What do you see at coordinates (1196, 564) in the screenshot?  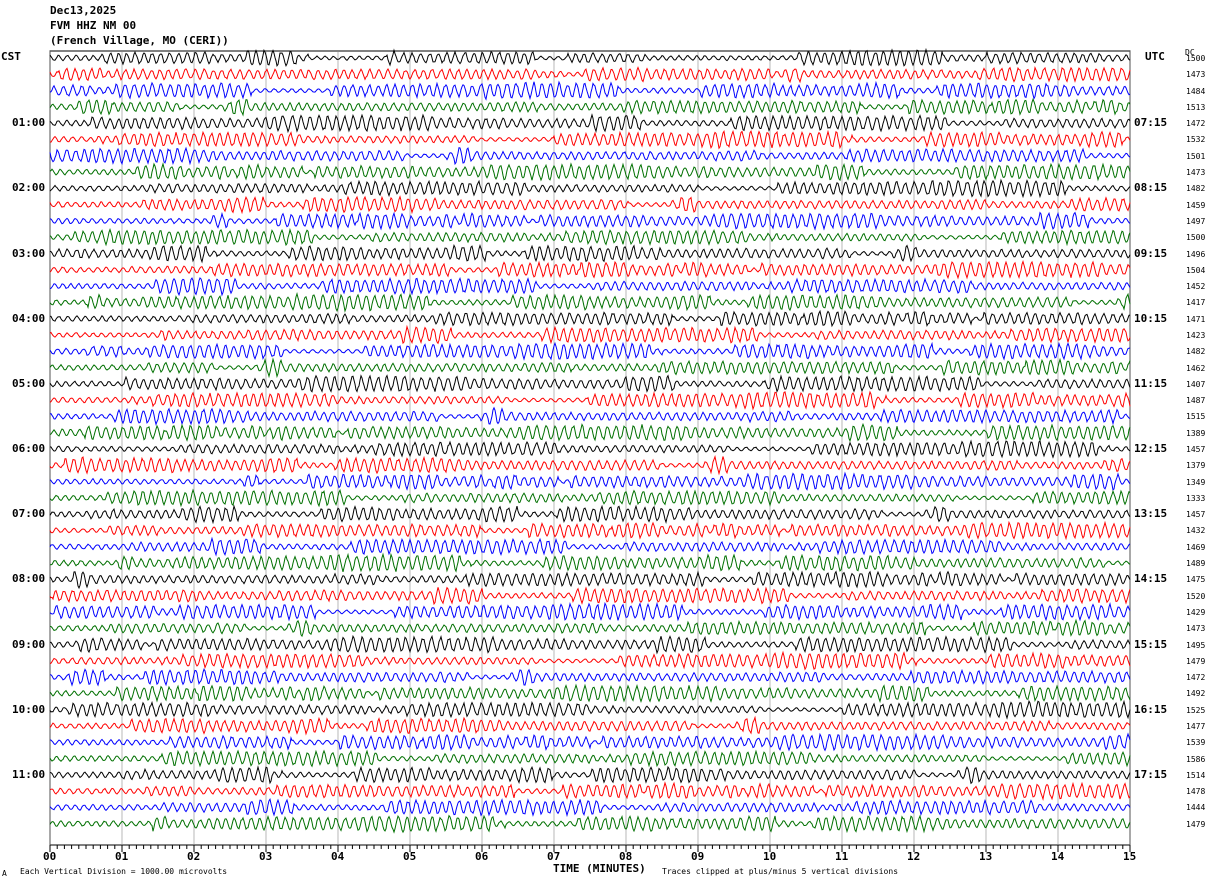 I see `dc-value: 1489` at bounding box center [1196, 564].